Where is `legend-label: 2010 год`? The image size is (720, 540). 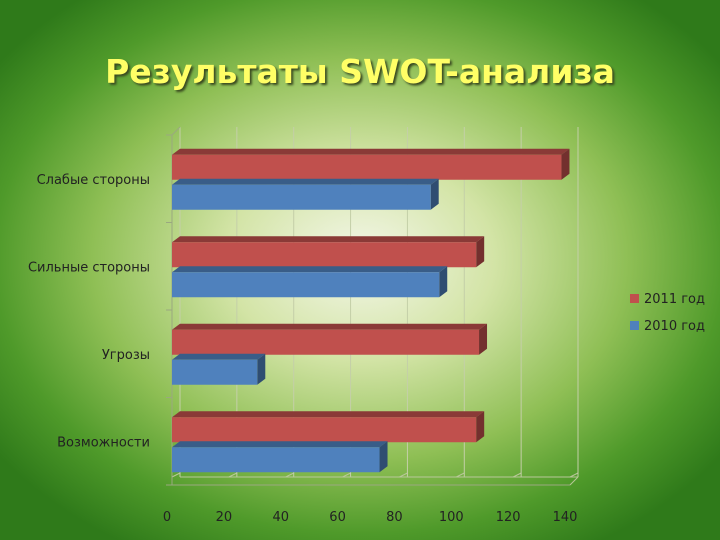
legend-label: 2010 год is located at coordinates (674, 326).